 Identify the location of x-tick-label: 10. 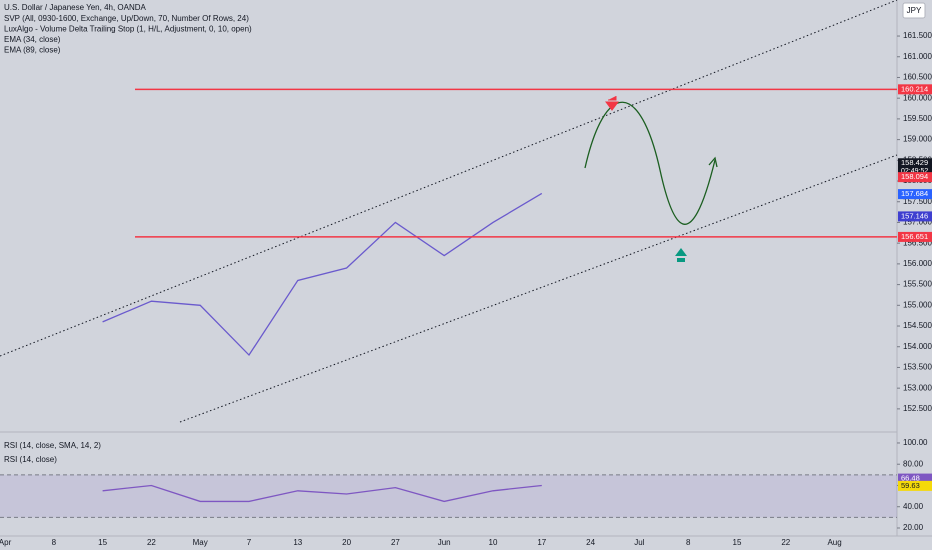
(493, 542).